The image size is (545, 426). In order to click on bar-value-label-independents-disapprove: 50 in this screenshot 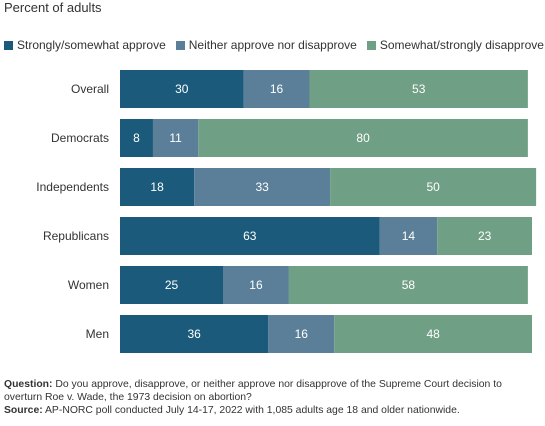, I will do `click(433, 187)`.